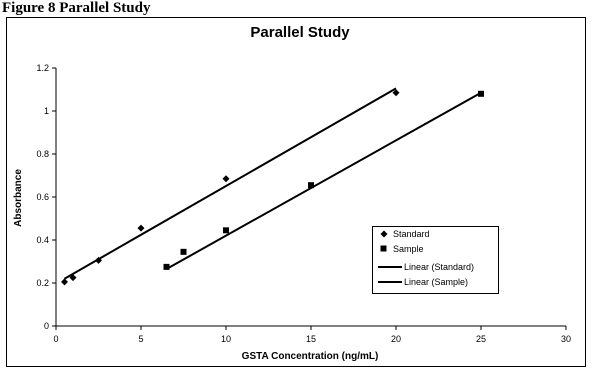 Image resolution: width=592 pixels, height=368 pixels. I want to click on legend-linear-standard-label: Linear (Standard), so click(439, 267).